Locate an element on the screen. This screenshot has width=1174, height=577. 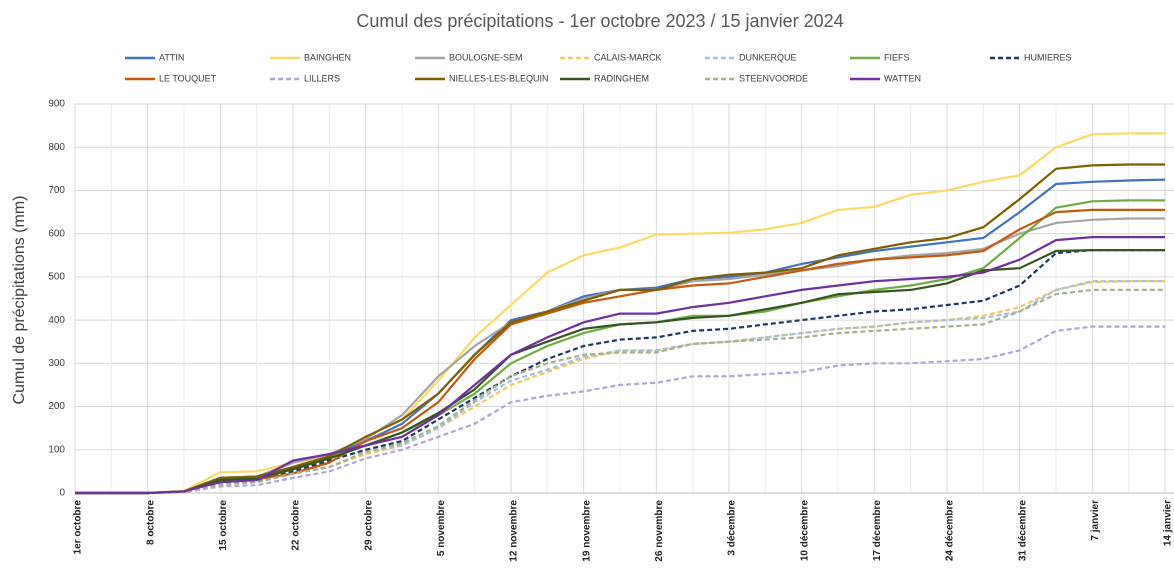
legend-label: BAINGHEN is located at coordinates (327, 57).